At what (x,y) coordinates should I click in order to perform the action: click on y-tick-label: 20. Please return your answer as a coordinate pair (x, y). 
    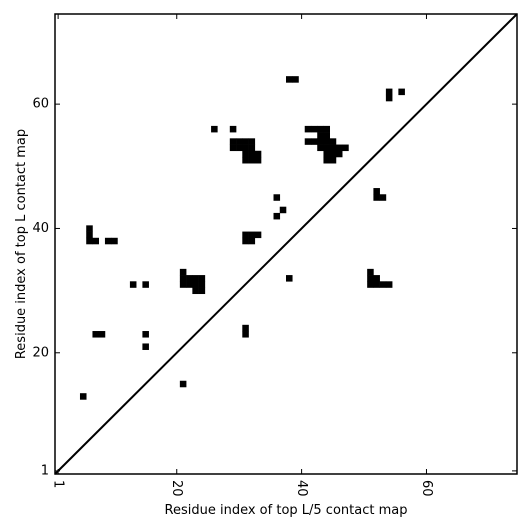
    Looking at the image, I should click on (40, 352).